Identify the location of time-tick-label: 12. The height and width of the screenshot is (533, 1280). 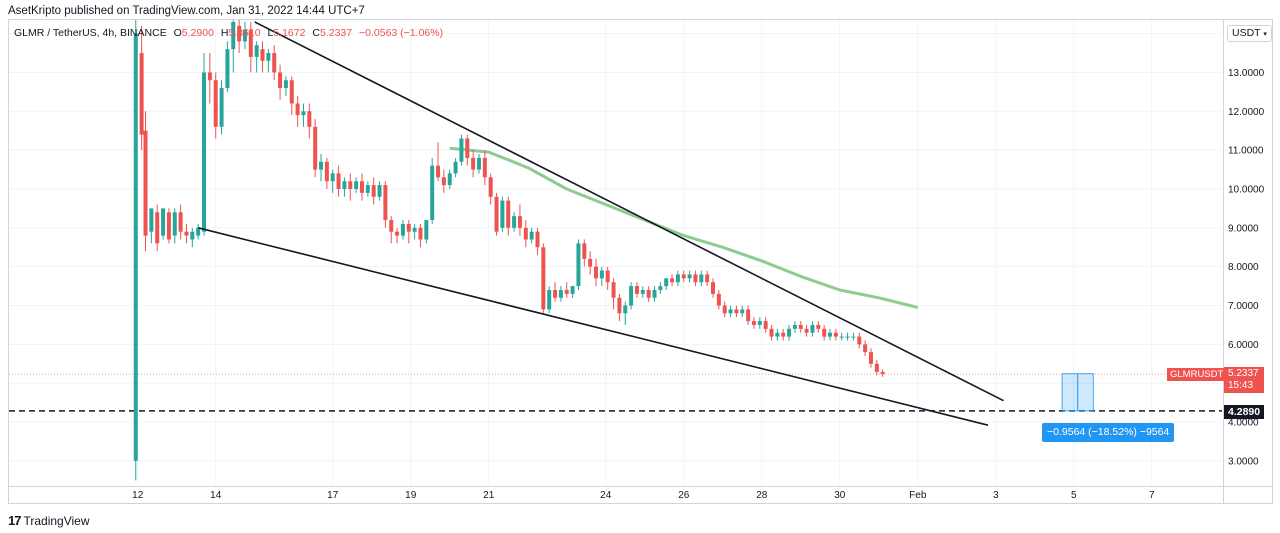
(138, 495).